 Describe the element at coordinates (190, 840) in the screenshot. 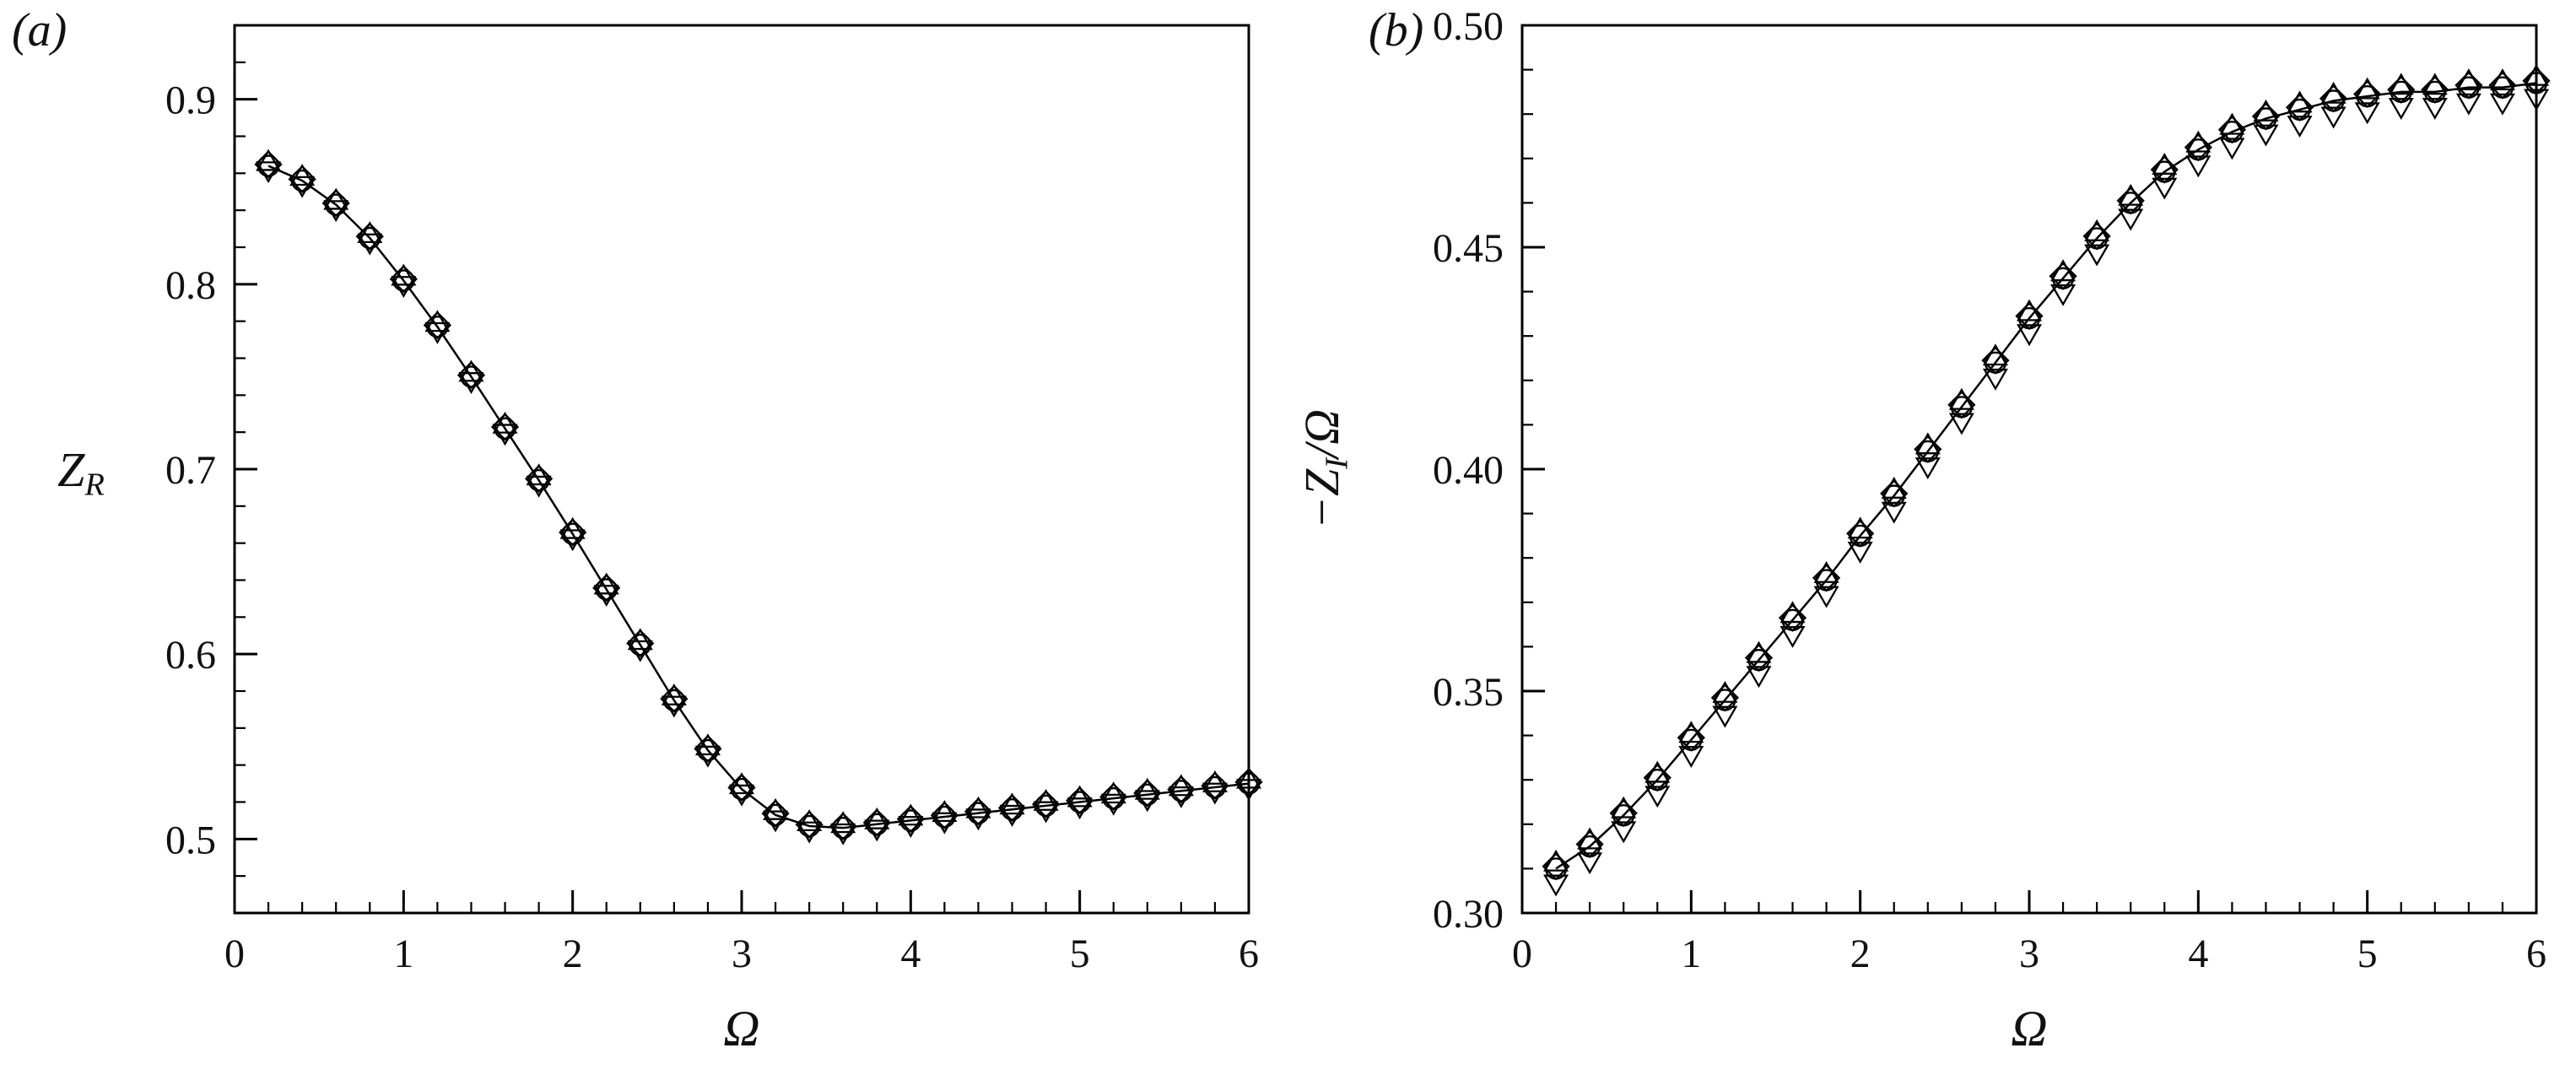

I see `svg-text: 0.5` at that location.